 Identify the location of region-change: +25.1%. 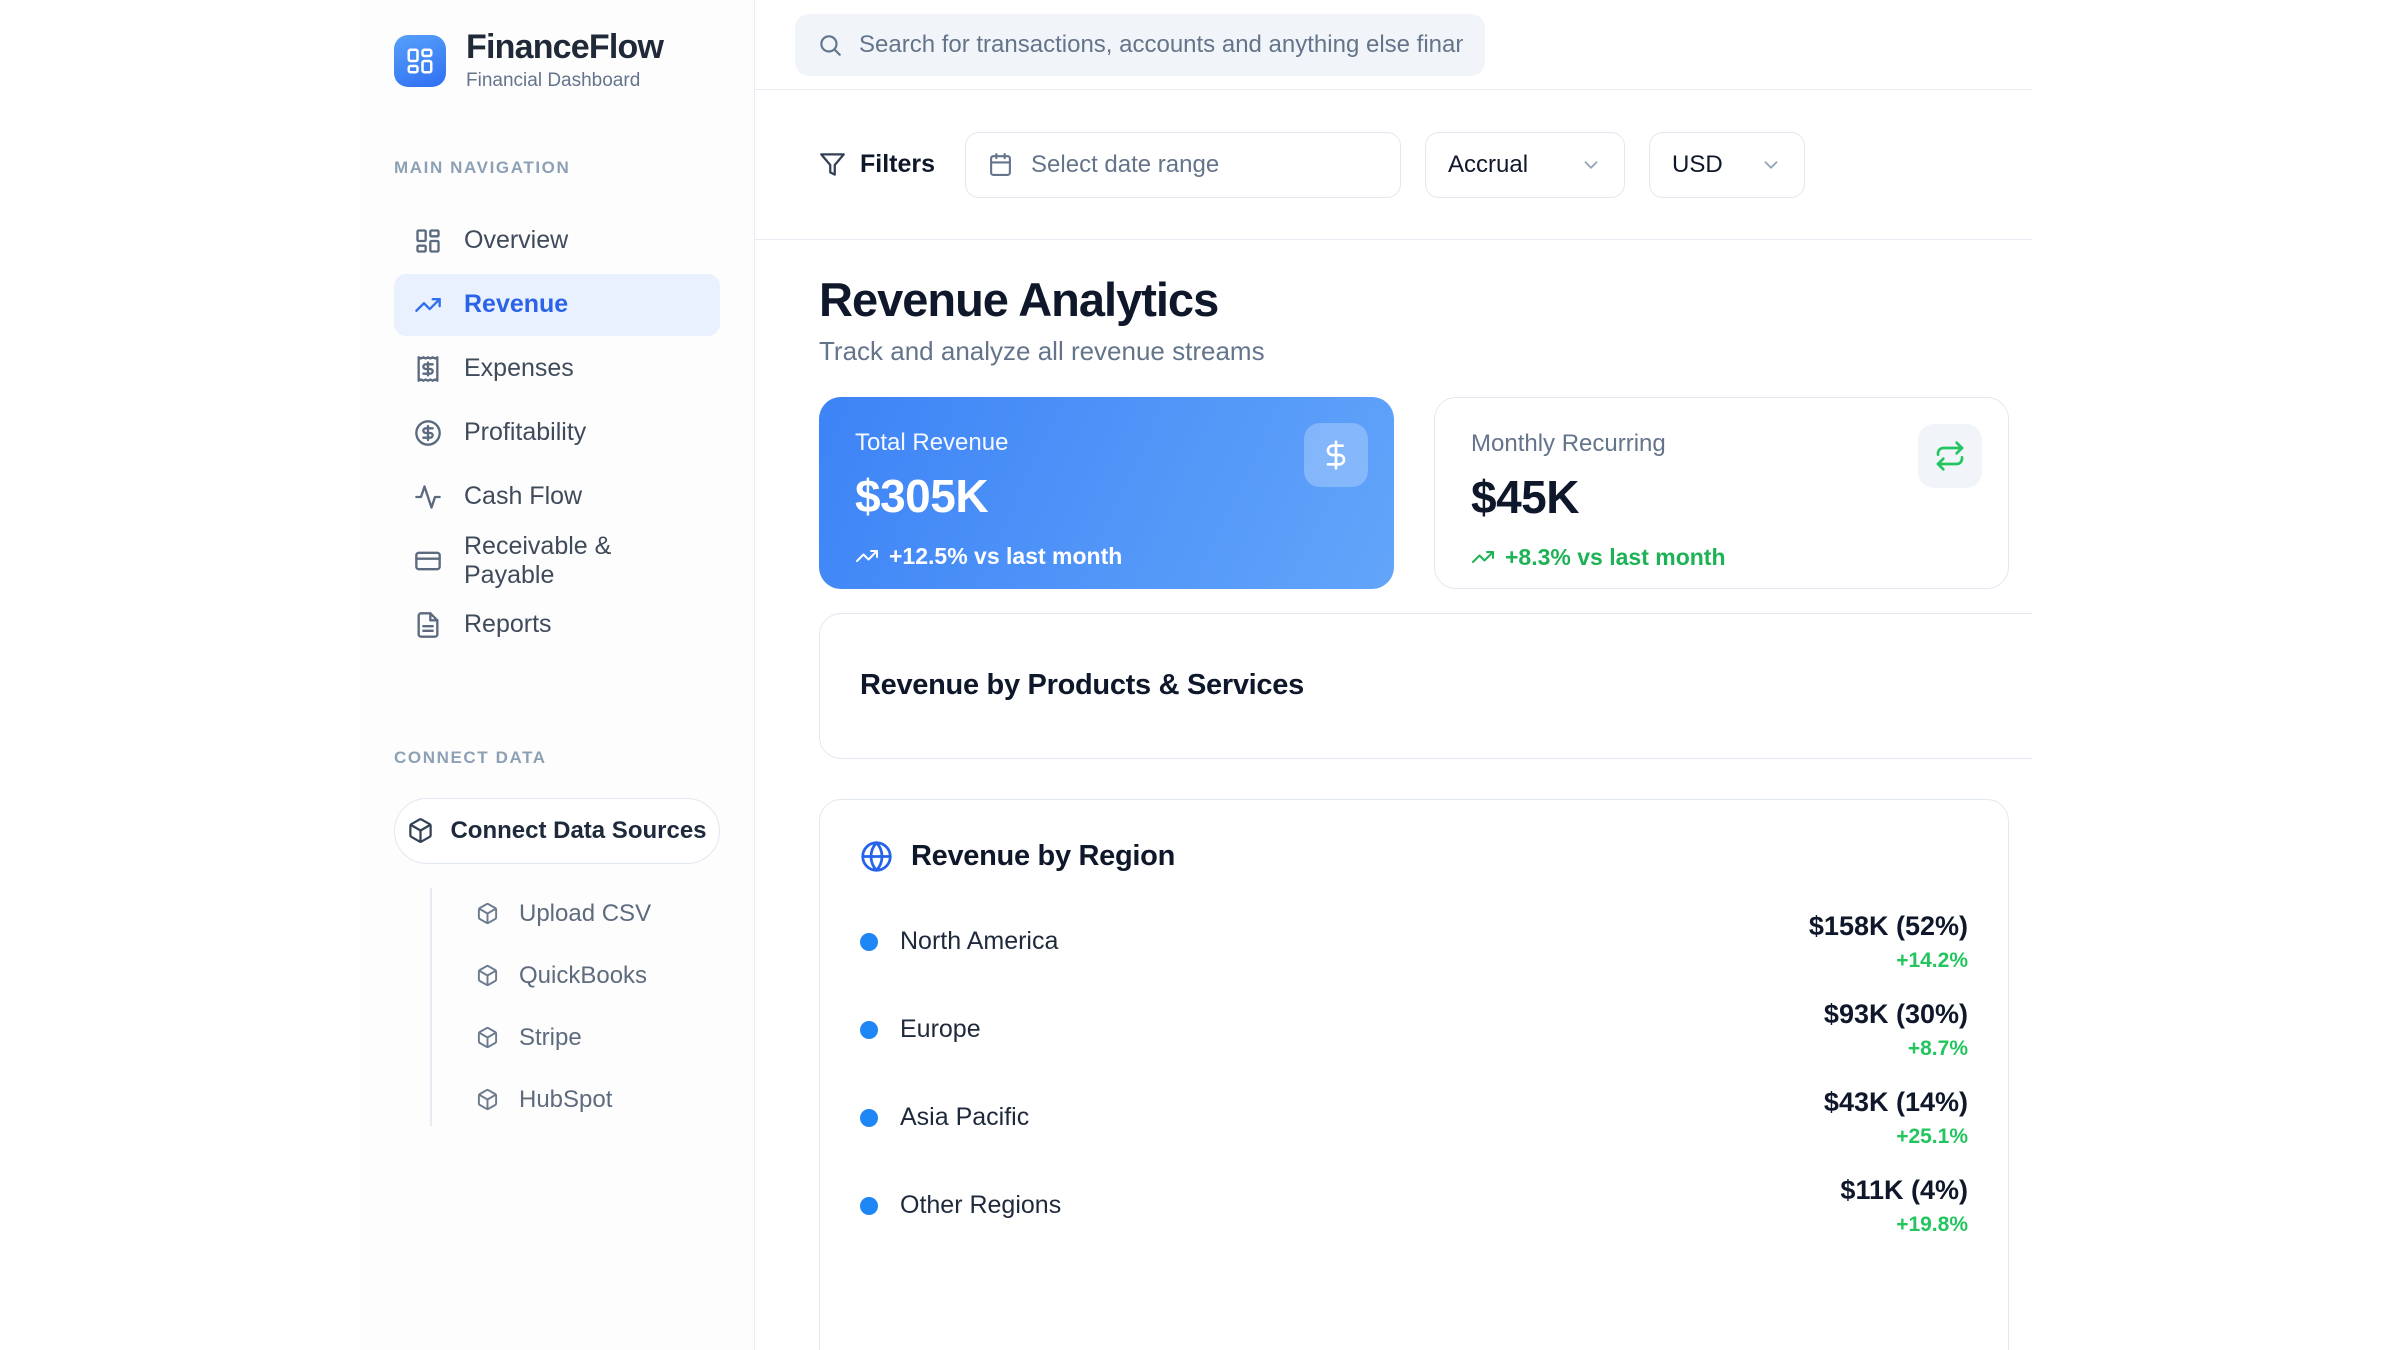
(1932, 1136).